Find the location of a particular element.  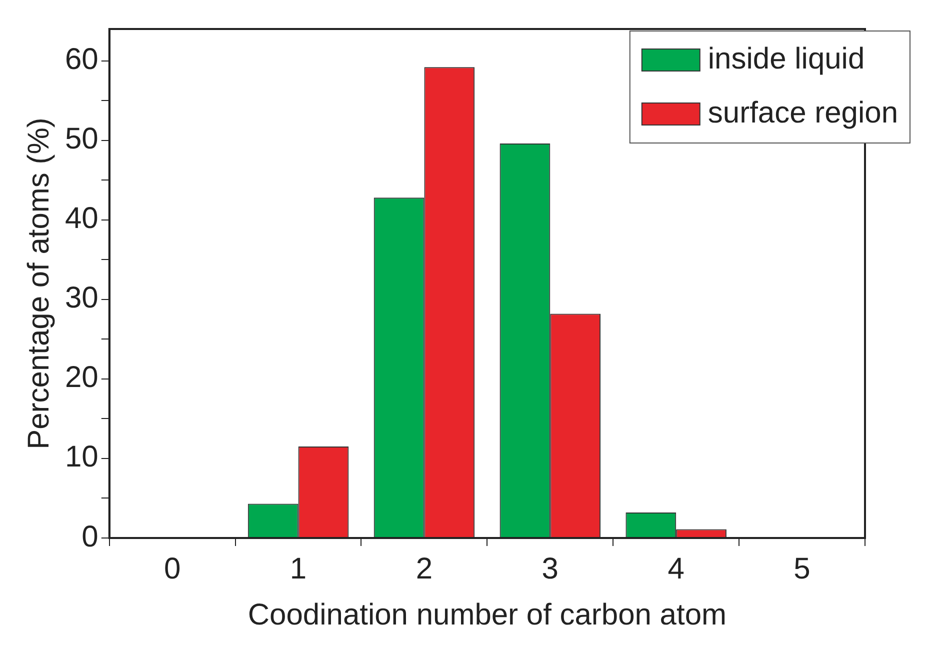

x-tick-label: 0 is located at coordinates (172, 569).